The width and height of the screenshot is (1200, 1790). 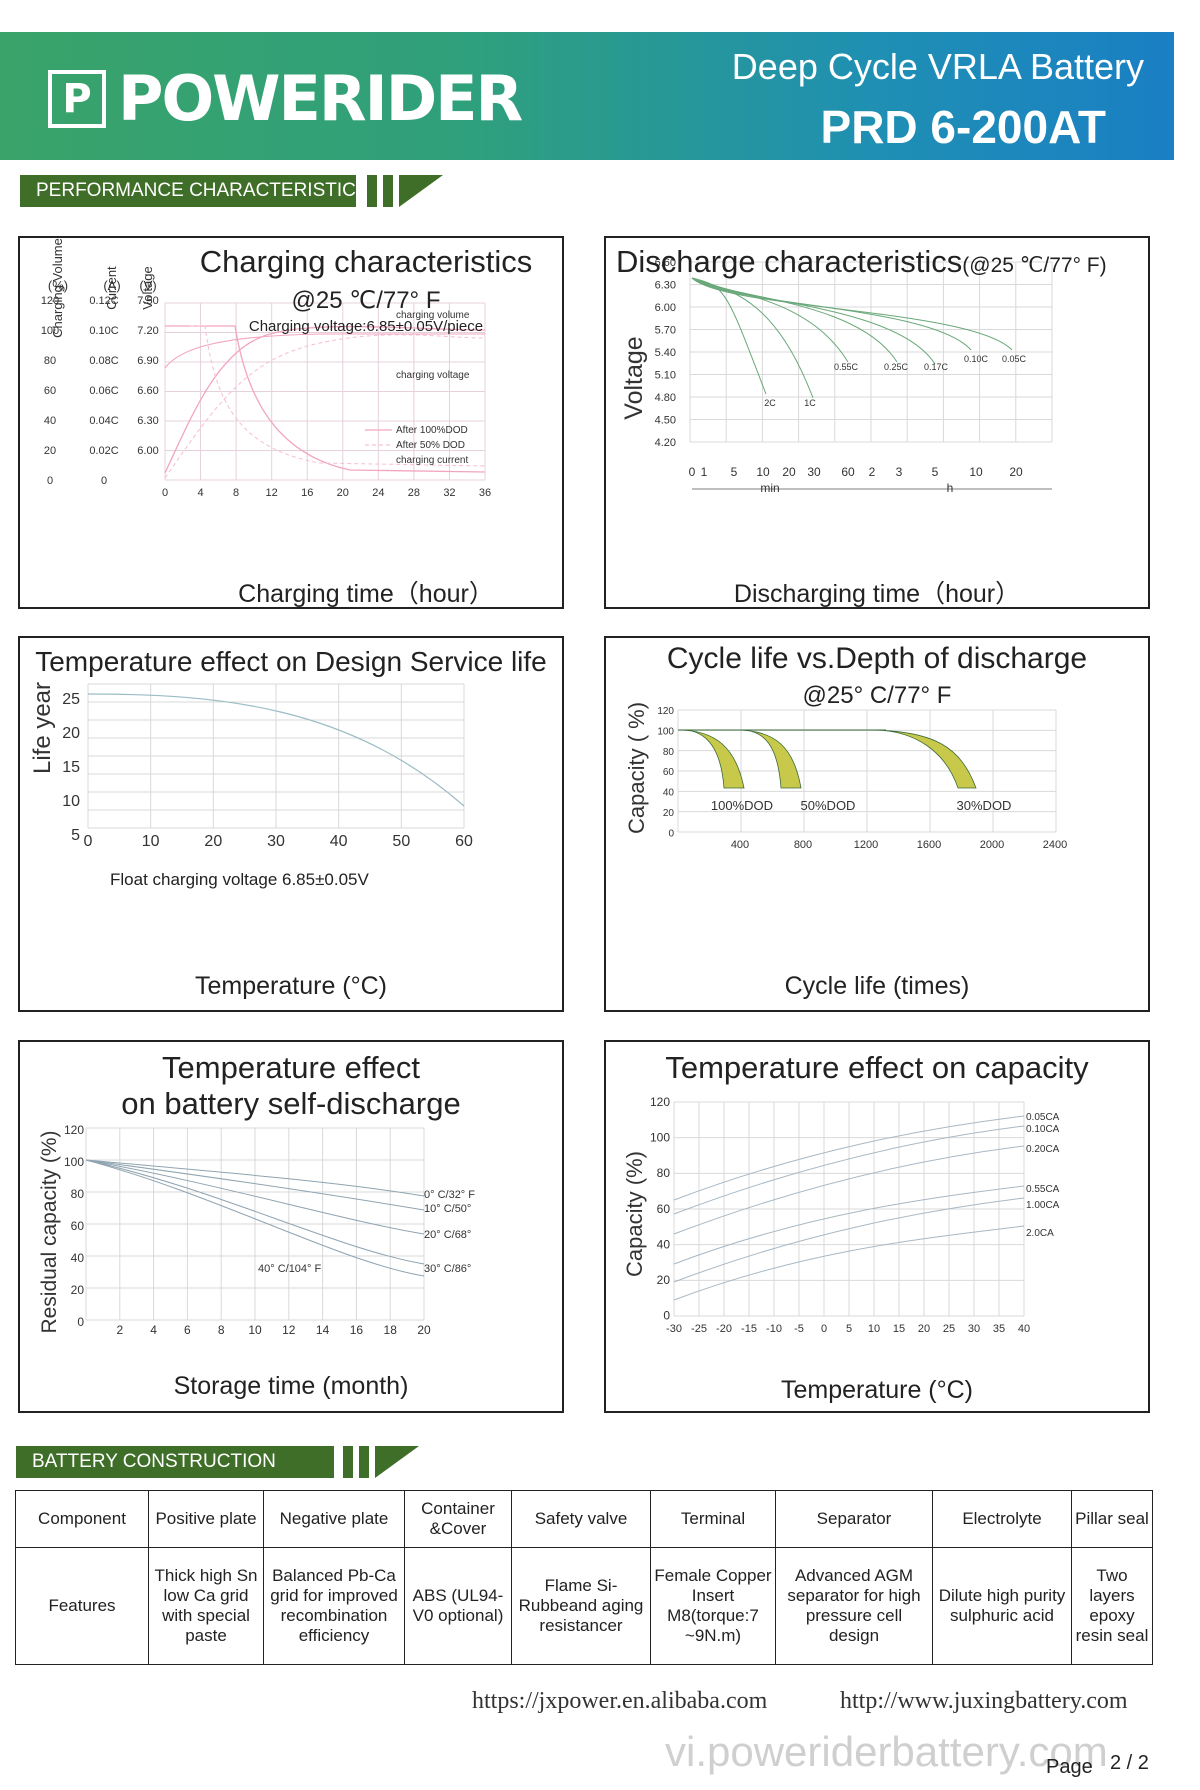 I want to click on rate-label: 2C, so click(x=770, y=403).